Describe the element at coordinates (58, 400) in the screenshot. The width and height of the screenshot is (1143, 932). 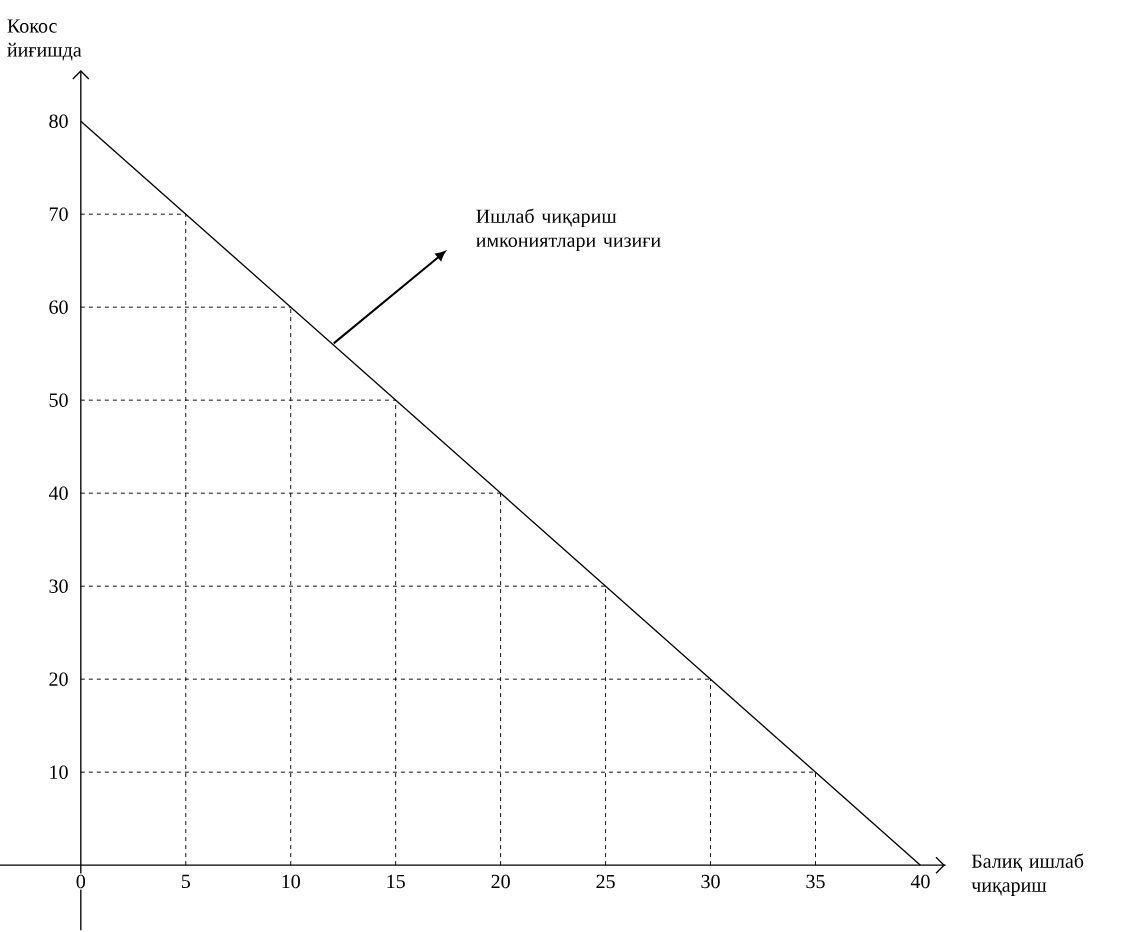
I see `y-tick-label: 50` at that location.